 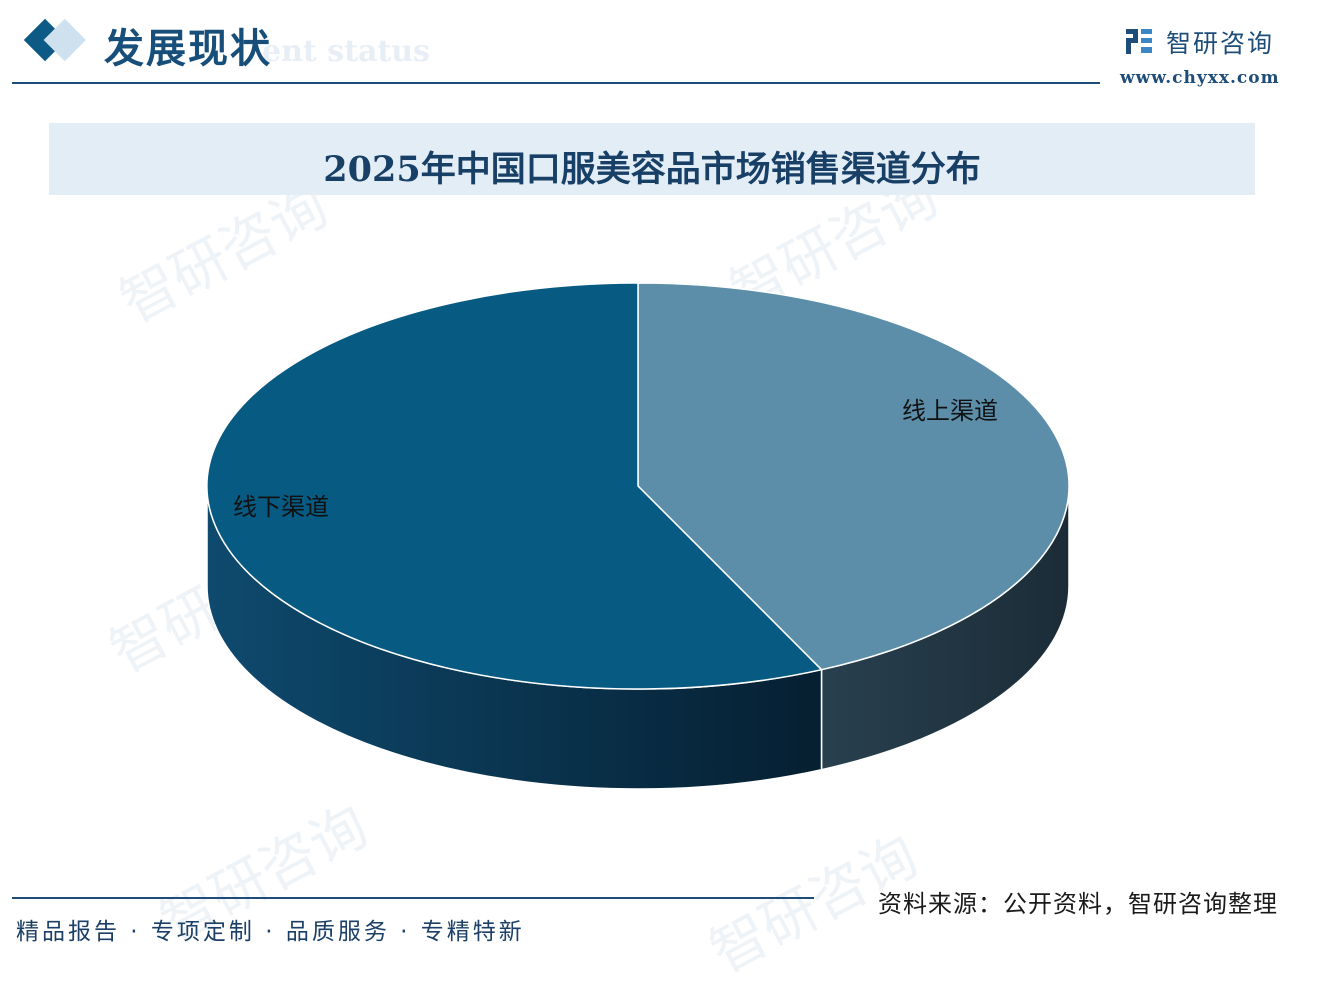 What do you see at coordinates (1139, 41) in the screenshot?
I see `chyxx-logo-icon` at bounding box center [1139, 41].